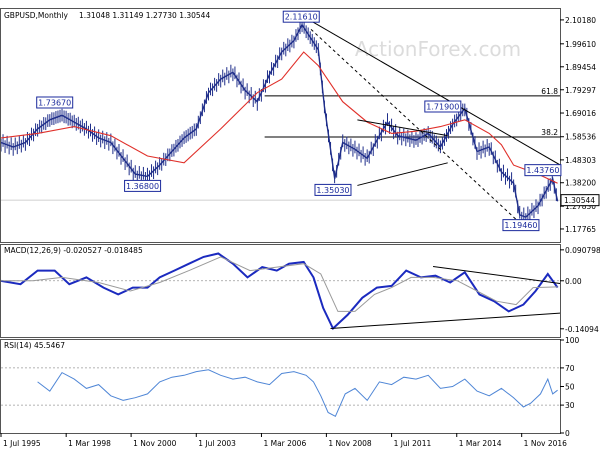 Image resolution: width=600 pixels, height=454 pixels. What do you see at coordinates (217, 443) in the screenshot?
I see `x-tick-label: 1 Jul 2003` at bounding box center [217, 443].